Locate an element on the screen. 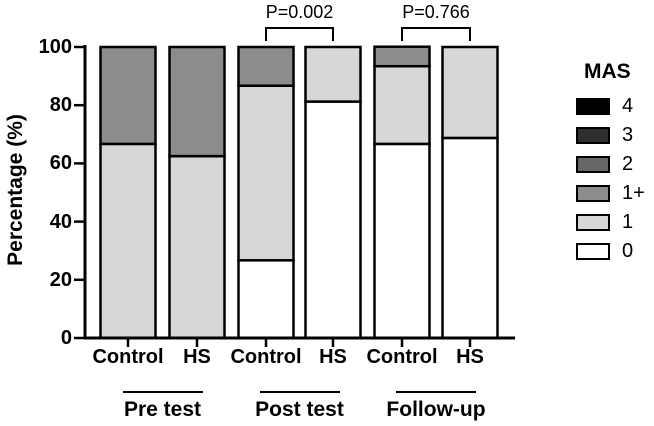  legend-title: MAS is located at coordinates (607, 71).